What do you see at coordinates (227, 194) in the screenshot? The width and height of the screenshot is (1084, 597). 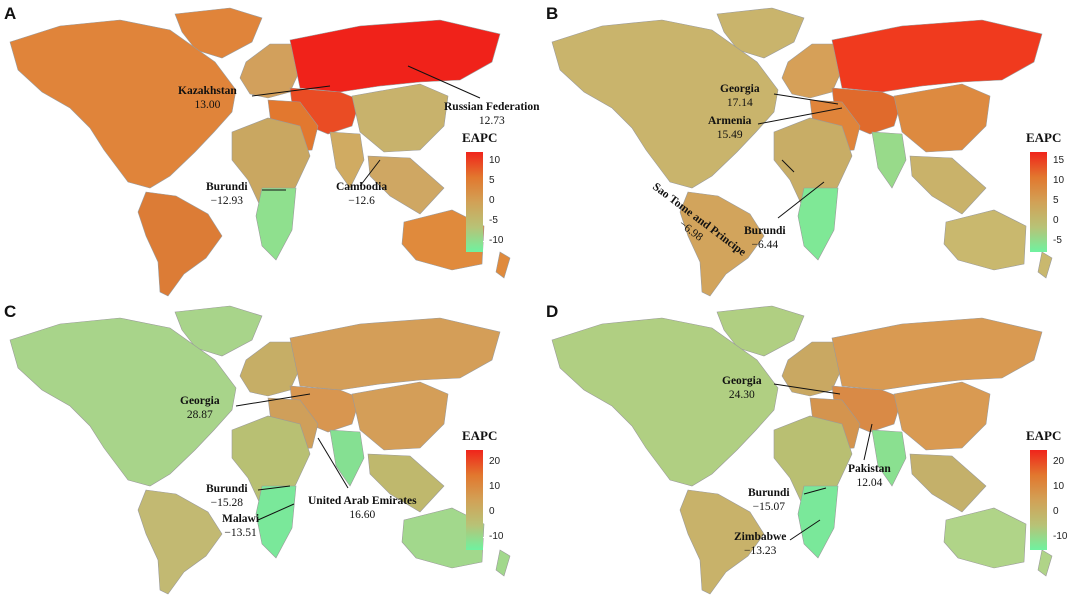 I see `annotation-burundi: Burundi −12.93` at bounding box center [227, 194].